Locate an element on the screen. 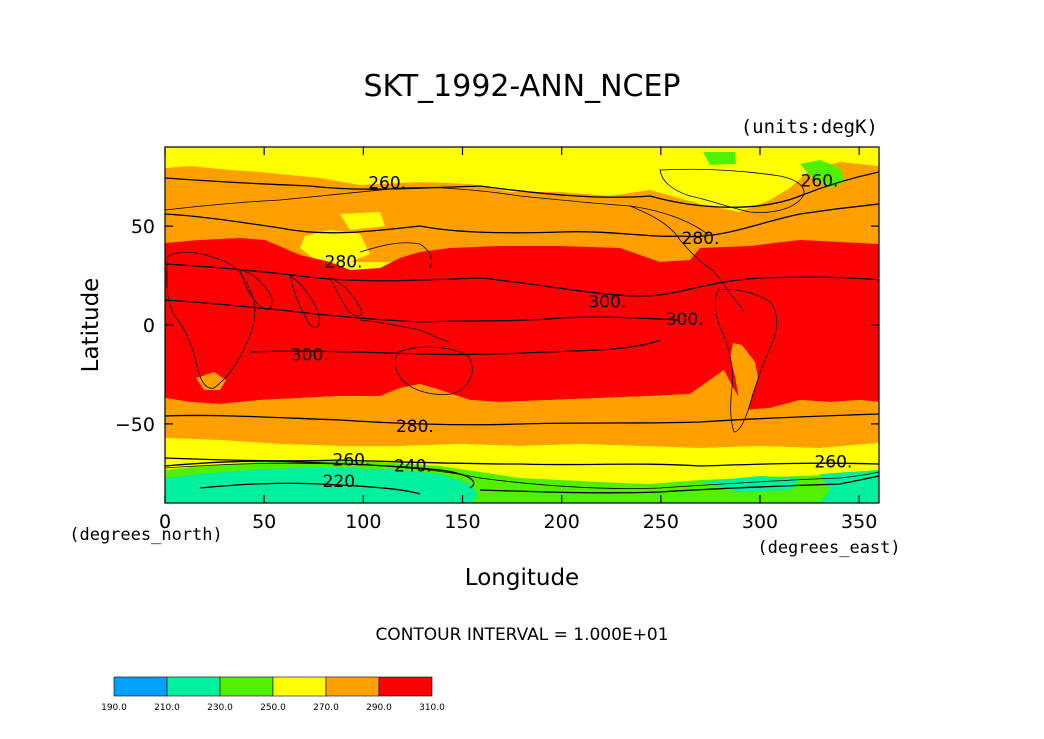  colorbar-label: 270.0 is located at coordinates (326, 708).